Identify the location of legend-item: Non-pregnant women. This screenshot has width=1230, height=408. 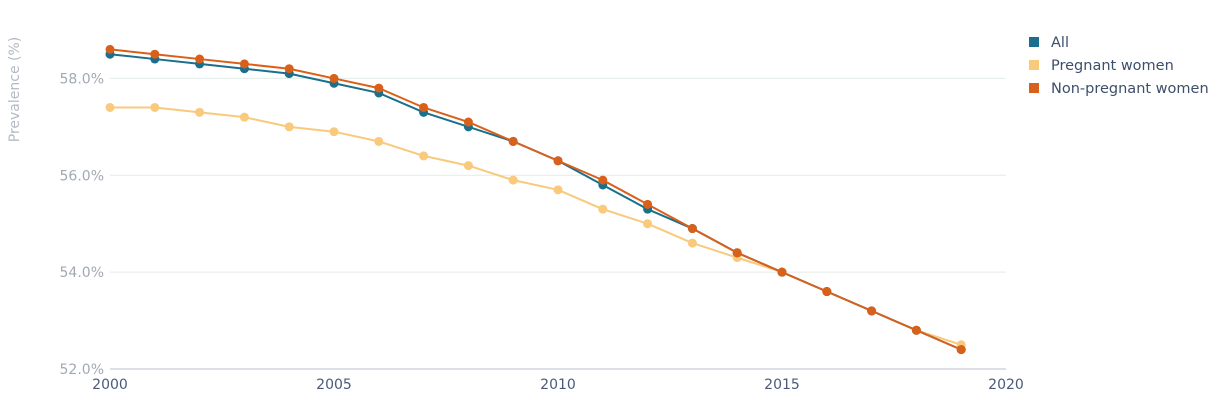
(1119, 89).